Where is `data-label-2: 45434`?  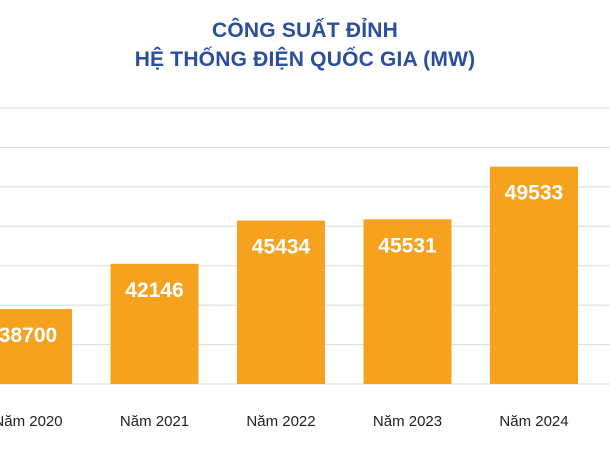 data-label-2: 45434 is located at coordinates (281, 247).